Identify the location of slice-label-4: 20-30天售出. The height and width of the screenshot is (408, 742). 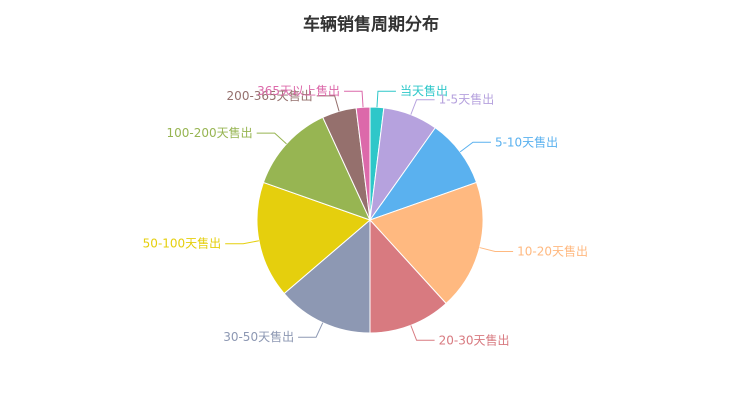
(474, 339).